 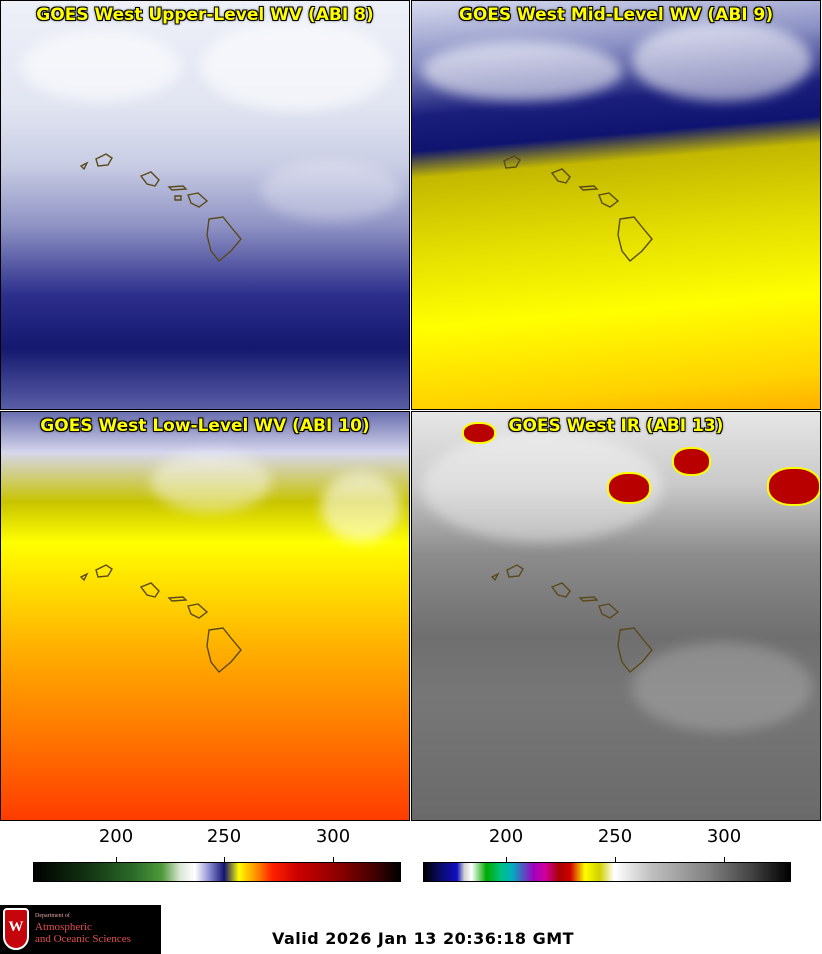 I want to click on panel-title: GOES West Low-Level WV (ABI 10), so click(x=205, y=426).